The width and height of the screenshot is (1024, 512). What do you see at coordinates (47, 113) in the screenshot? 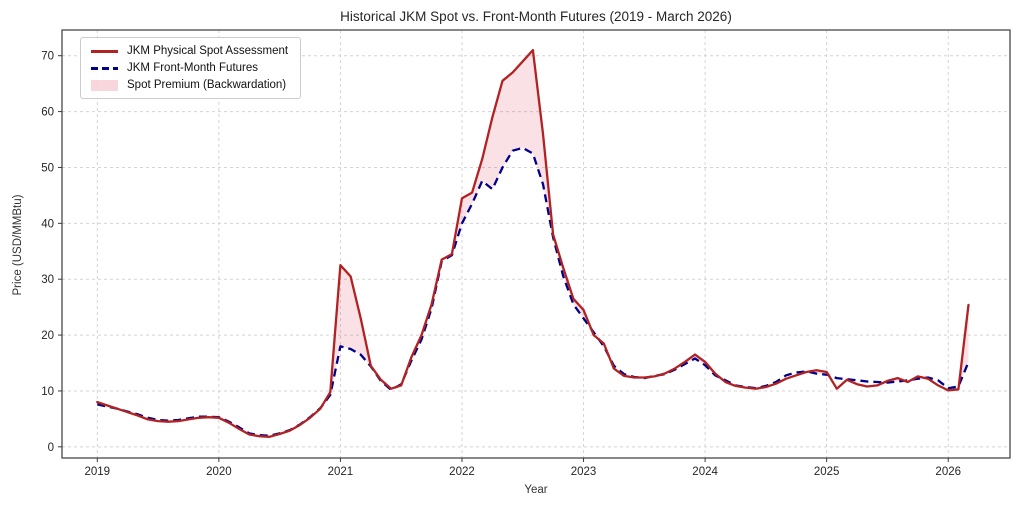
I see `y-tick-label: 60` at bounding box center [47, 113].